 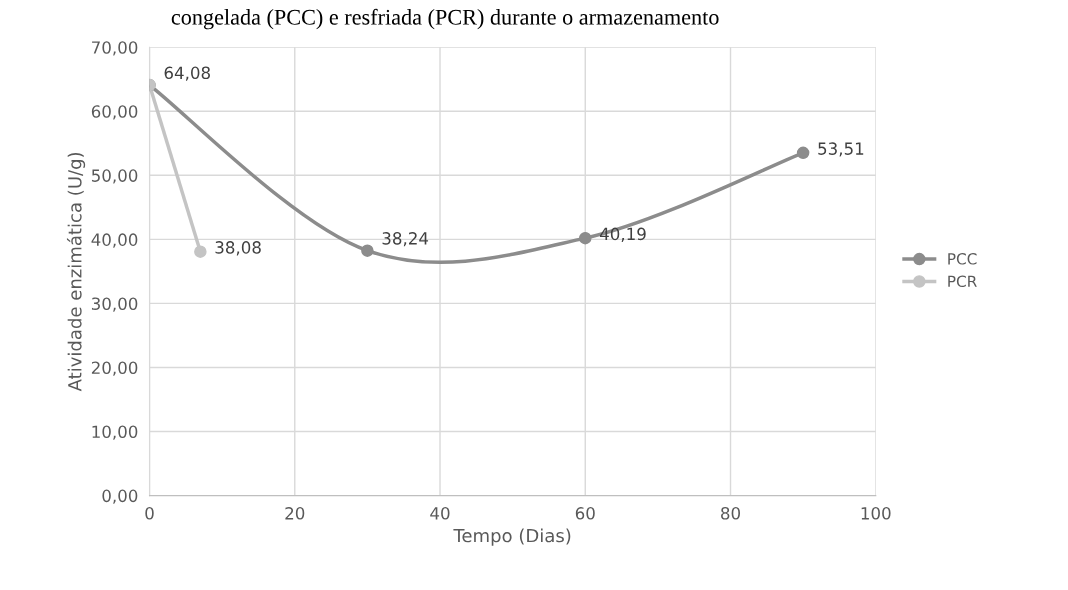 I want to click on x-tick-label: 40, so click(x=440, y=513).